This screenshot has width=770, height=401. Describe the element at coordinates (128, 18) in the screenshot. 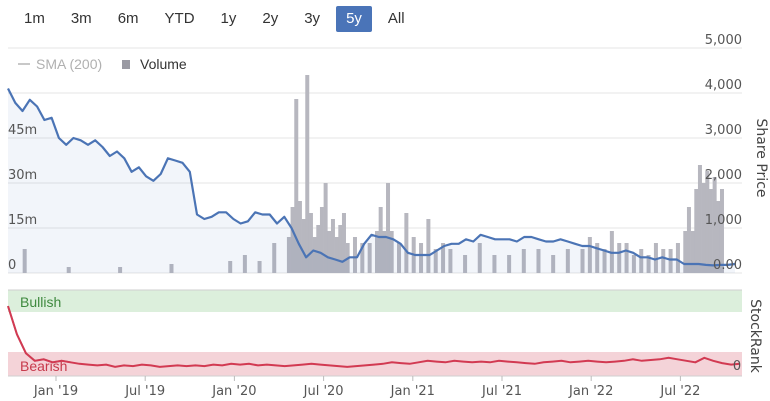

I see `range-btn-6m: 6m` at that location.